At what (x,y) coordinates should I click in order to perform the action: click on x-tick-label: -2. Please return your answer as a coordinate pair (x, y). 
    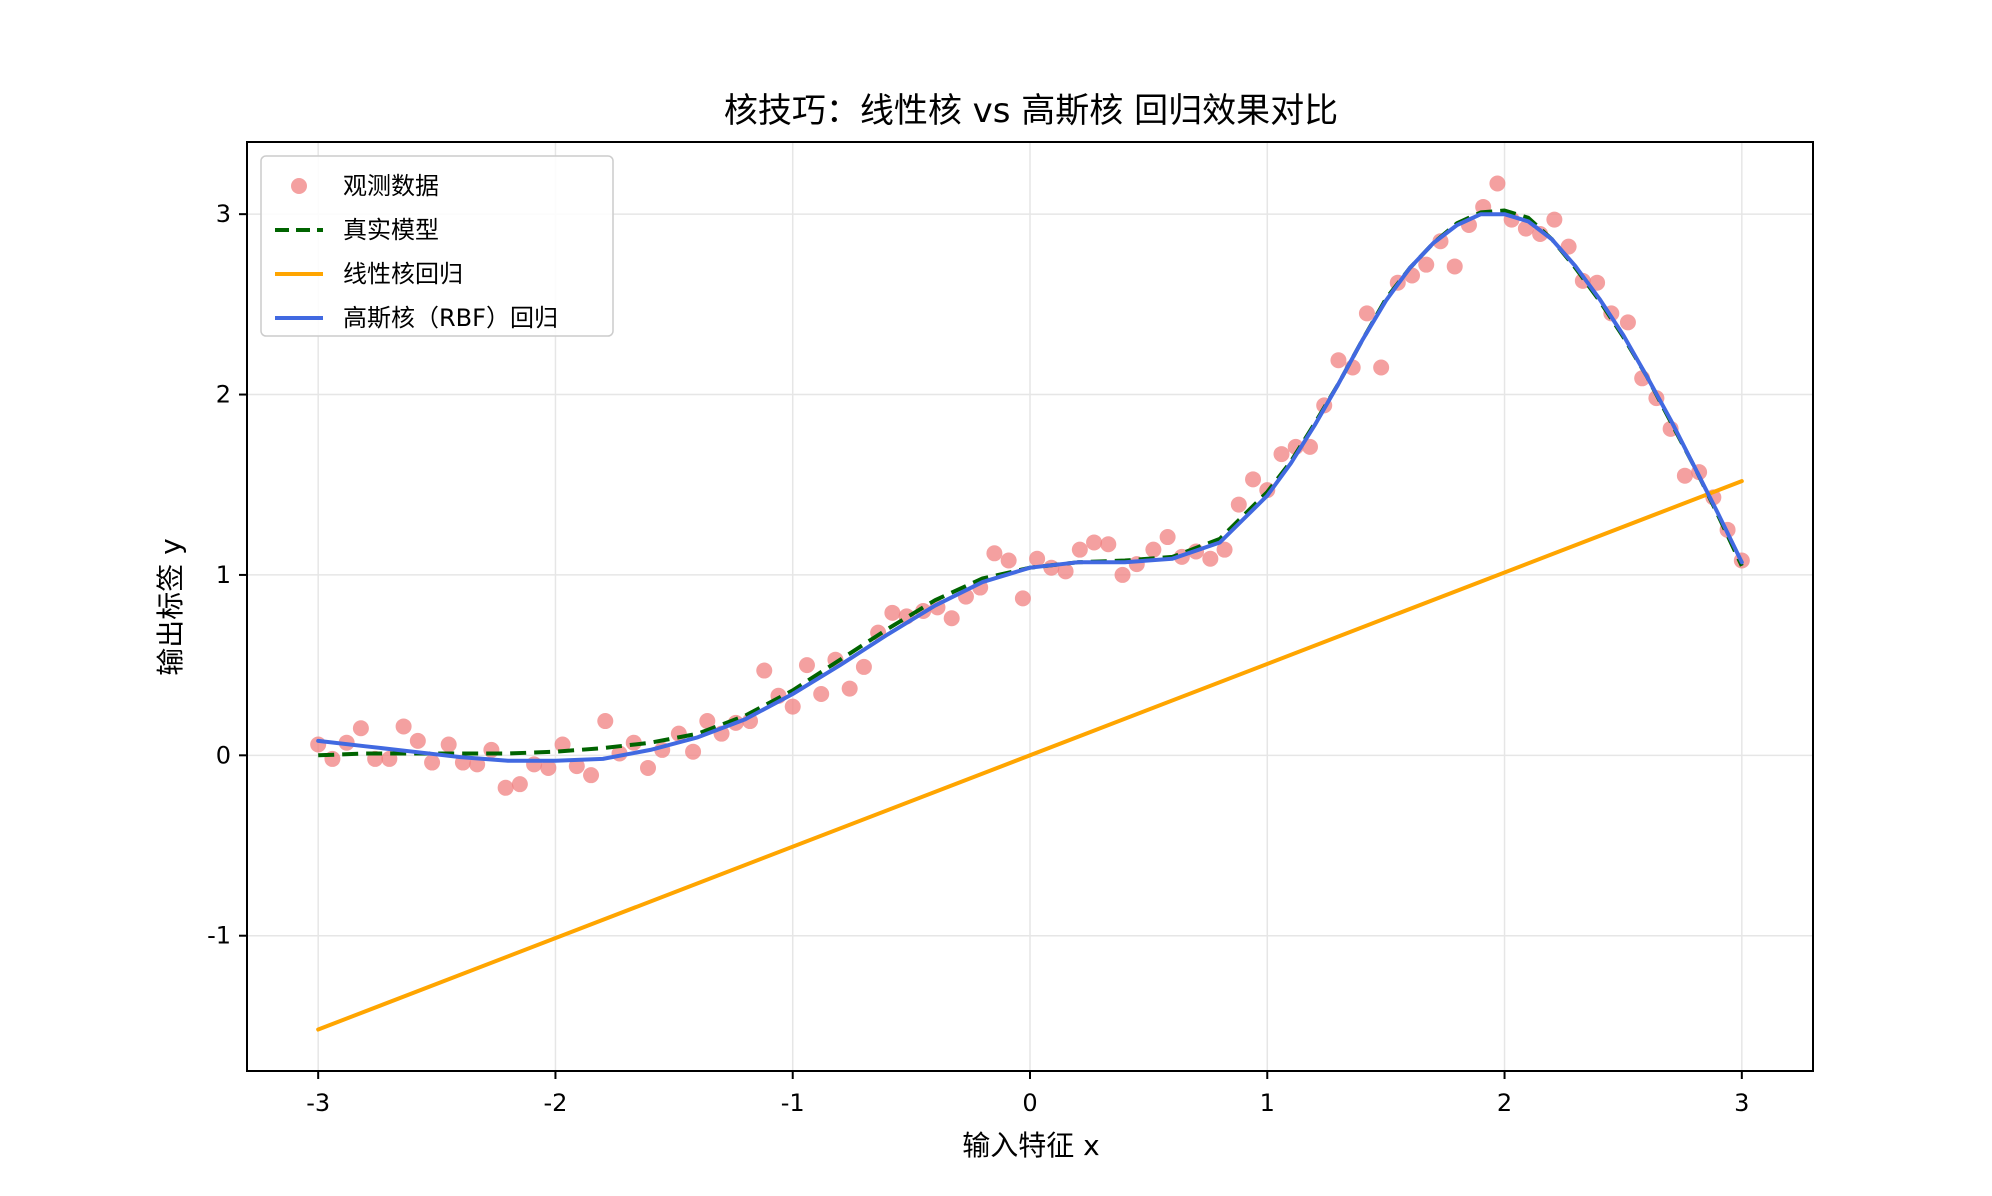
    Looking at the image, I should click on (555, 1103).